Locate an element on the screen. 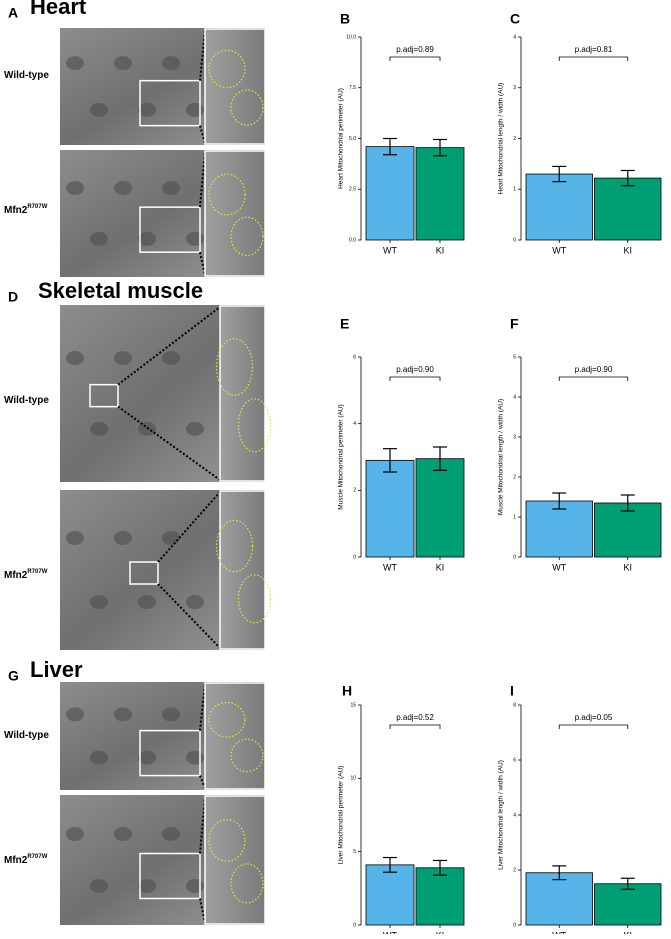 This screenshot has height=939, width=671. y-tick-label: 7.5 is located at coordinates (352, 88).